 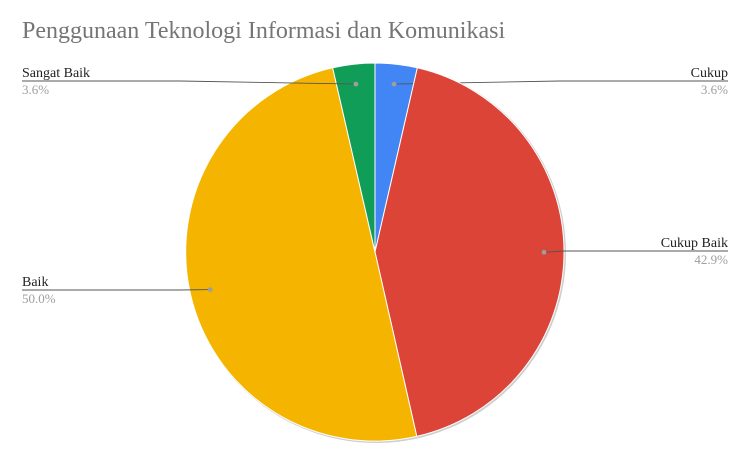 I want to click on slice-label-baik: Baik, so click(x=35, y=282).